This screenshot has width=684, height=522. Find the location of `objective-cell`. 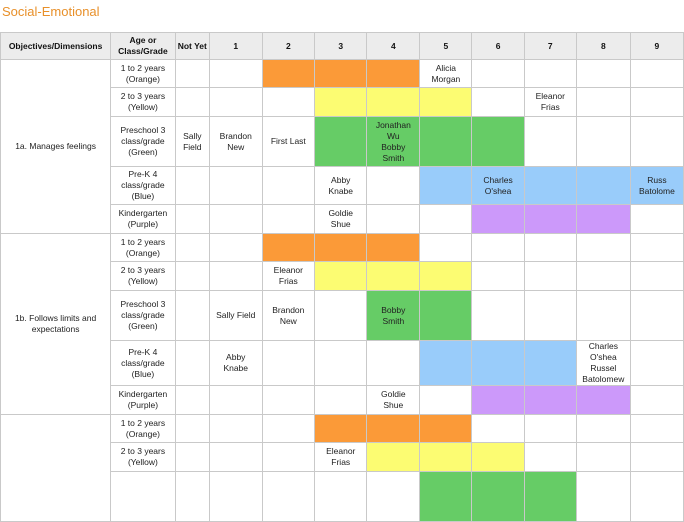

objective-cell is located at coordinates (56, 468).